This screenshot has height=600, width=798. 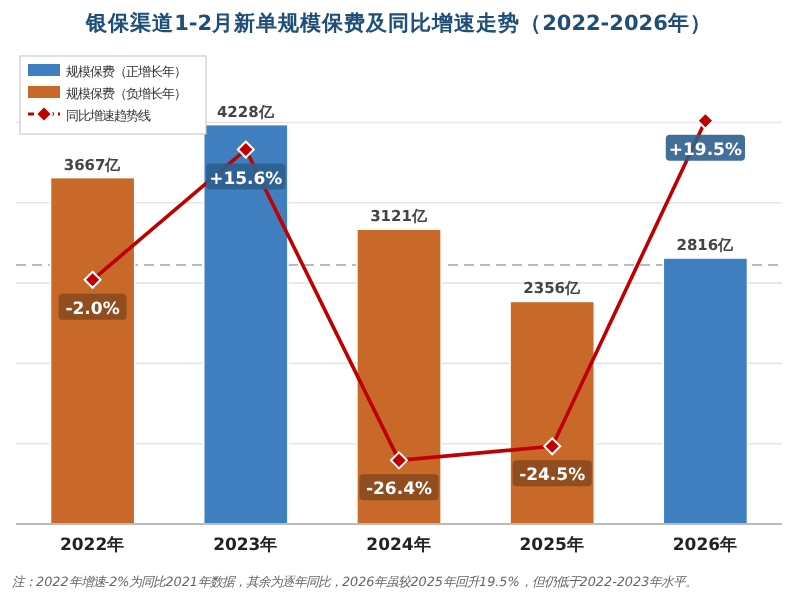 I want to click on data-label: -24.5%, so click(x=553, y=476).